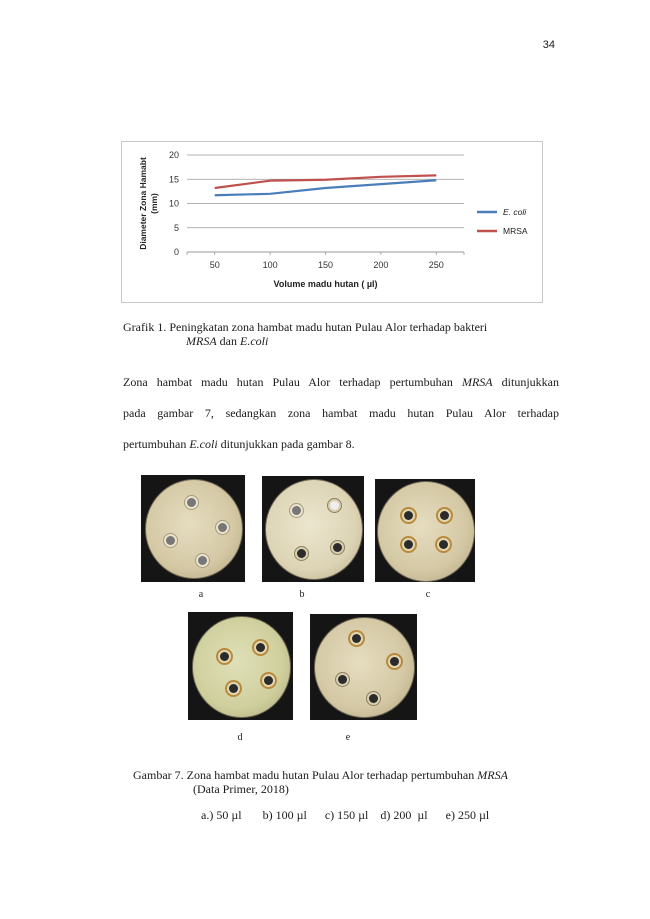 This screenshot has width=650, height=919. I want to click on x-tick-label: 150, so click(325, 265).